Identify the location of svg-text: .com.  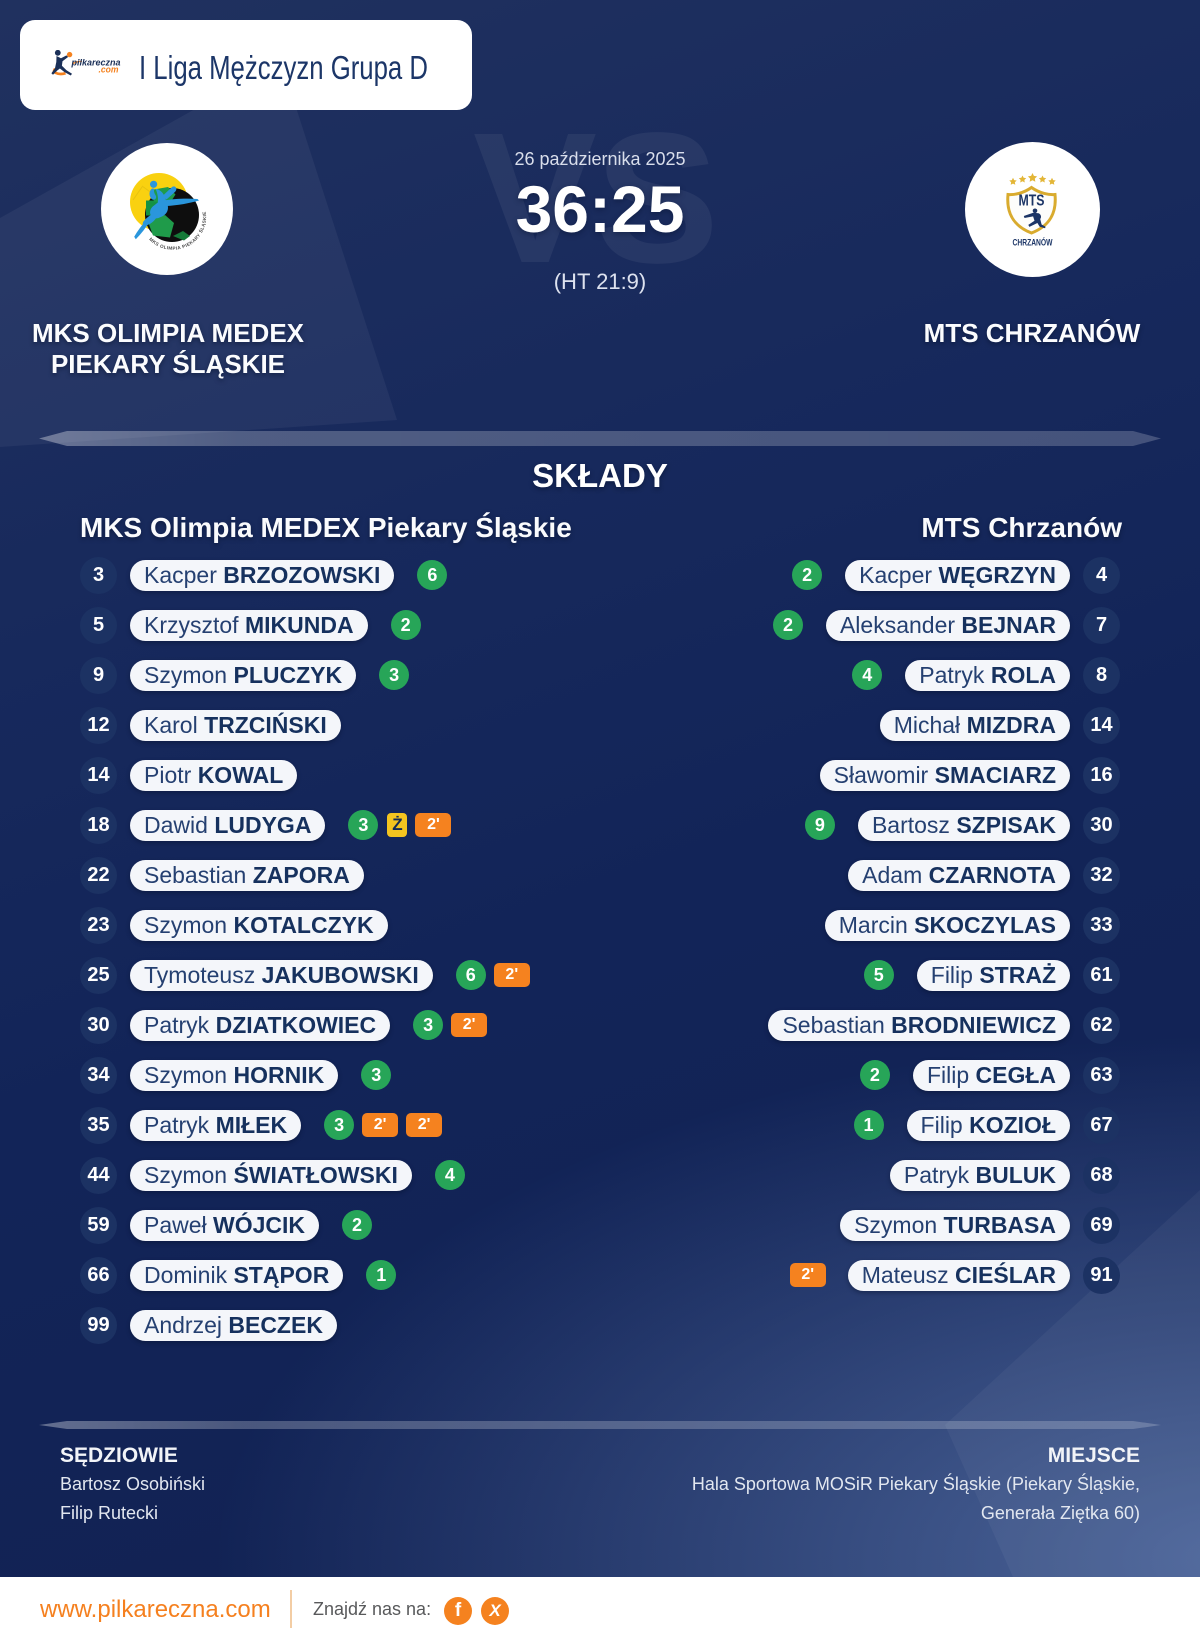
(109, 70).